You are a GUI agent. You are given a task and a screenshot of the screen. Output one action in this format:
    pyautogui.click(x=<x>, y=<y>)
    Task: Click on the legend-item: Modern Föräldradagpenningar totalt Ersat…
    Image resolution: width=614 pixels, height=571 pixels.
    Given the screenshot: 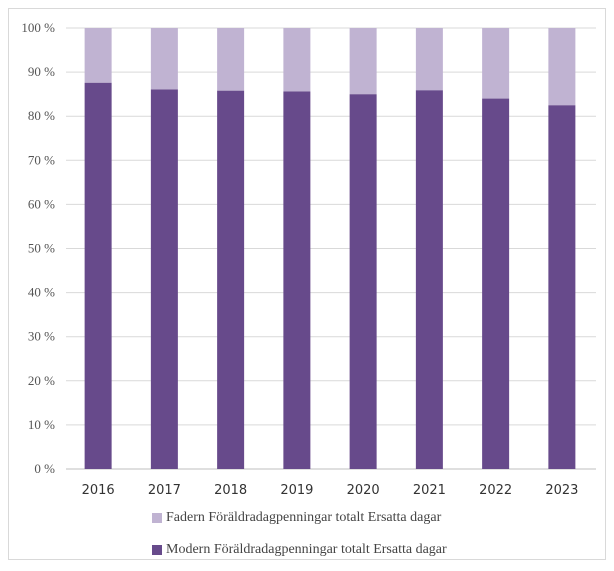 What is the action you would take?
    pyautogui.click(x=362, y=550)
    